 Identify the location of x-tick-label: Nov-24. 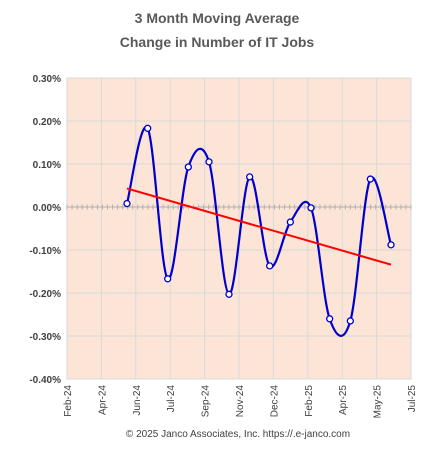
(240, 401).